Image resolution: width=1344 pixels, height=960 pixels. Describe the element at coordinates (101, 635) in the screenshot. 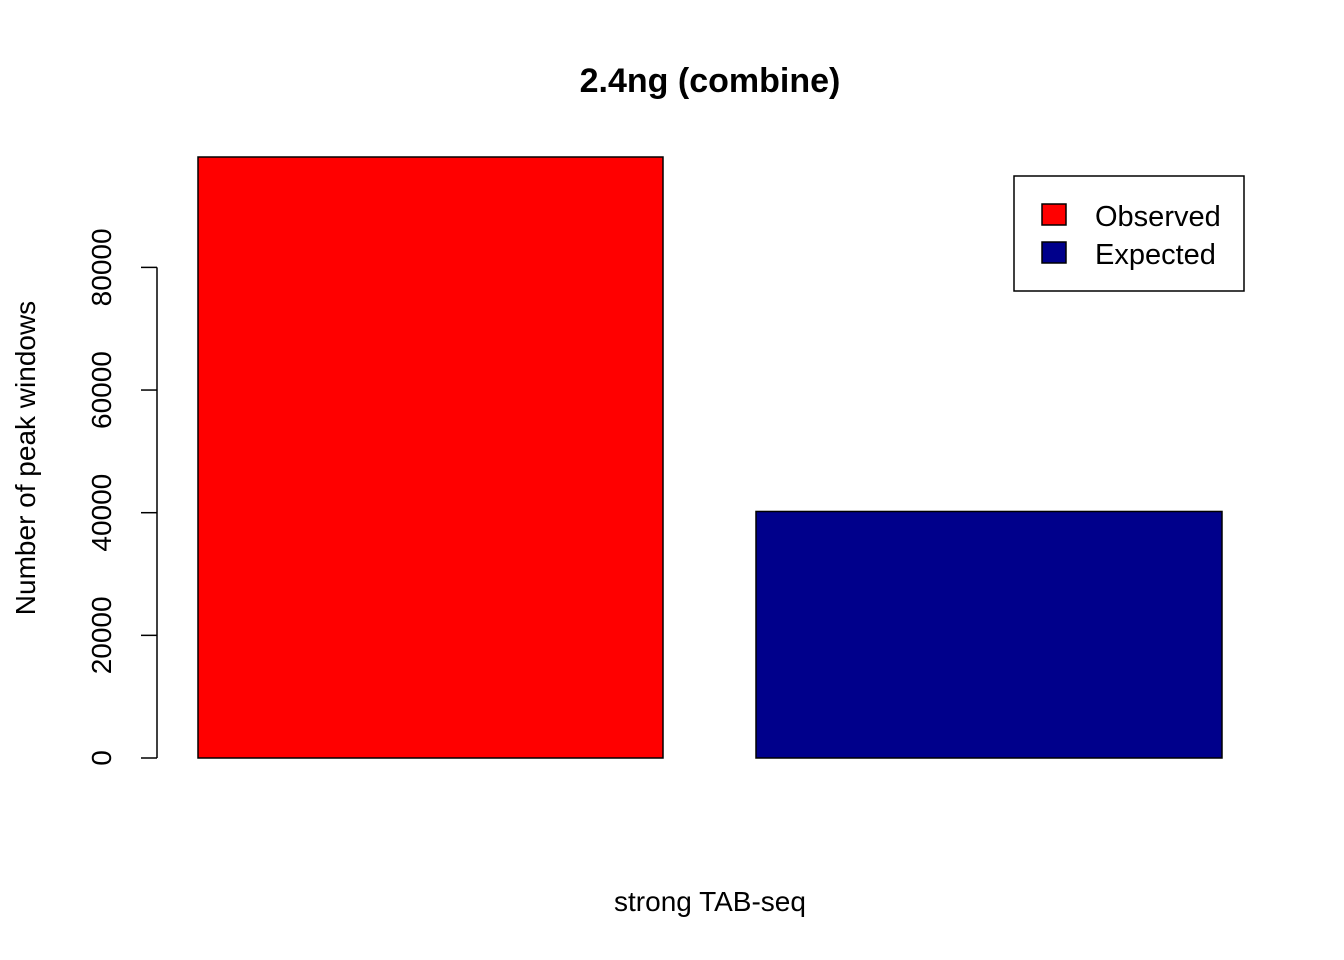

I see `y-tick-label: 20000` at that location.